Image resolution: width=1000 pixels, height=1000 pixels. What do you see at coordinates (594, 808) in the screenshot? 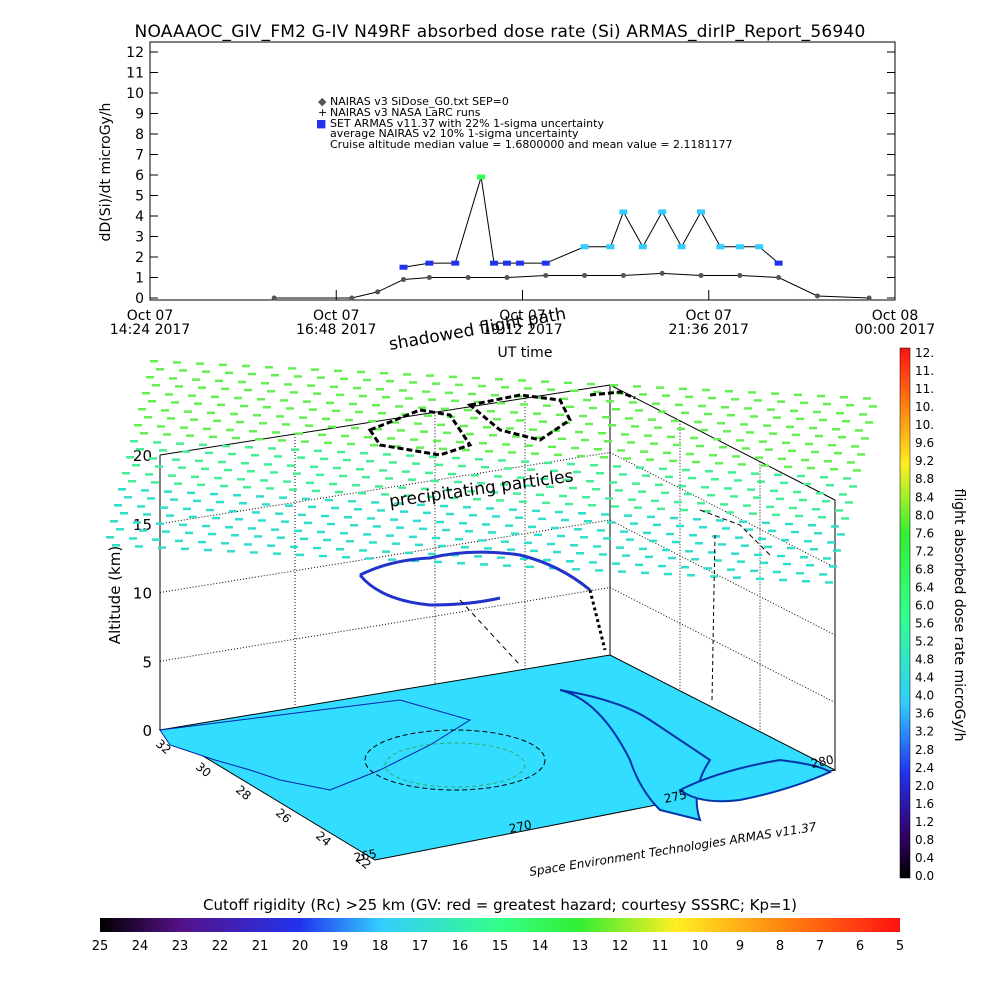
I see `lon-axis-ticks: 265 270 275 280` at bounding box center [594, 808].